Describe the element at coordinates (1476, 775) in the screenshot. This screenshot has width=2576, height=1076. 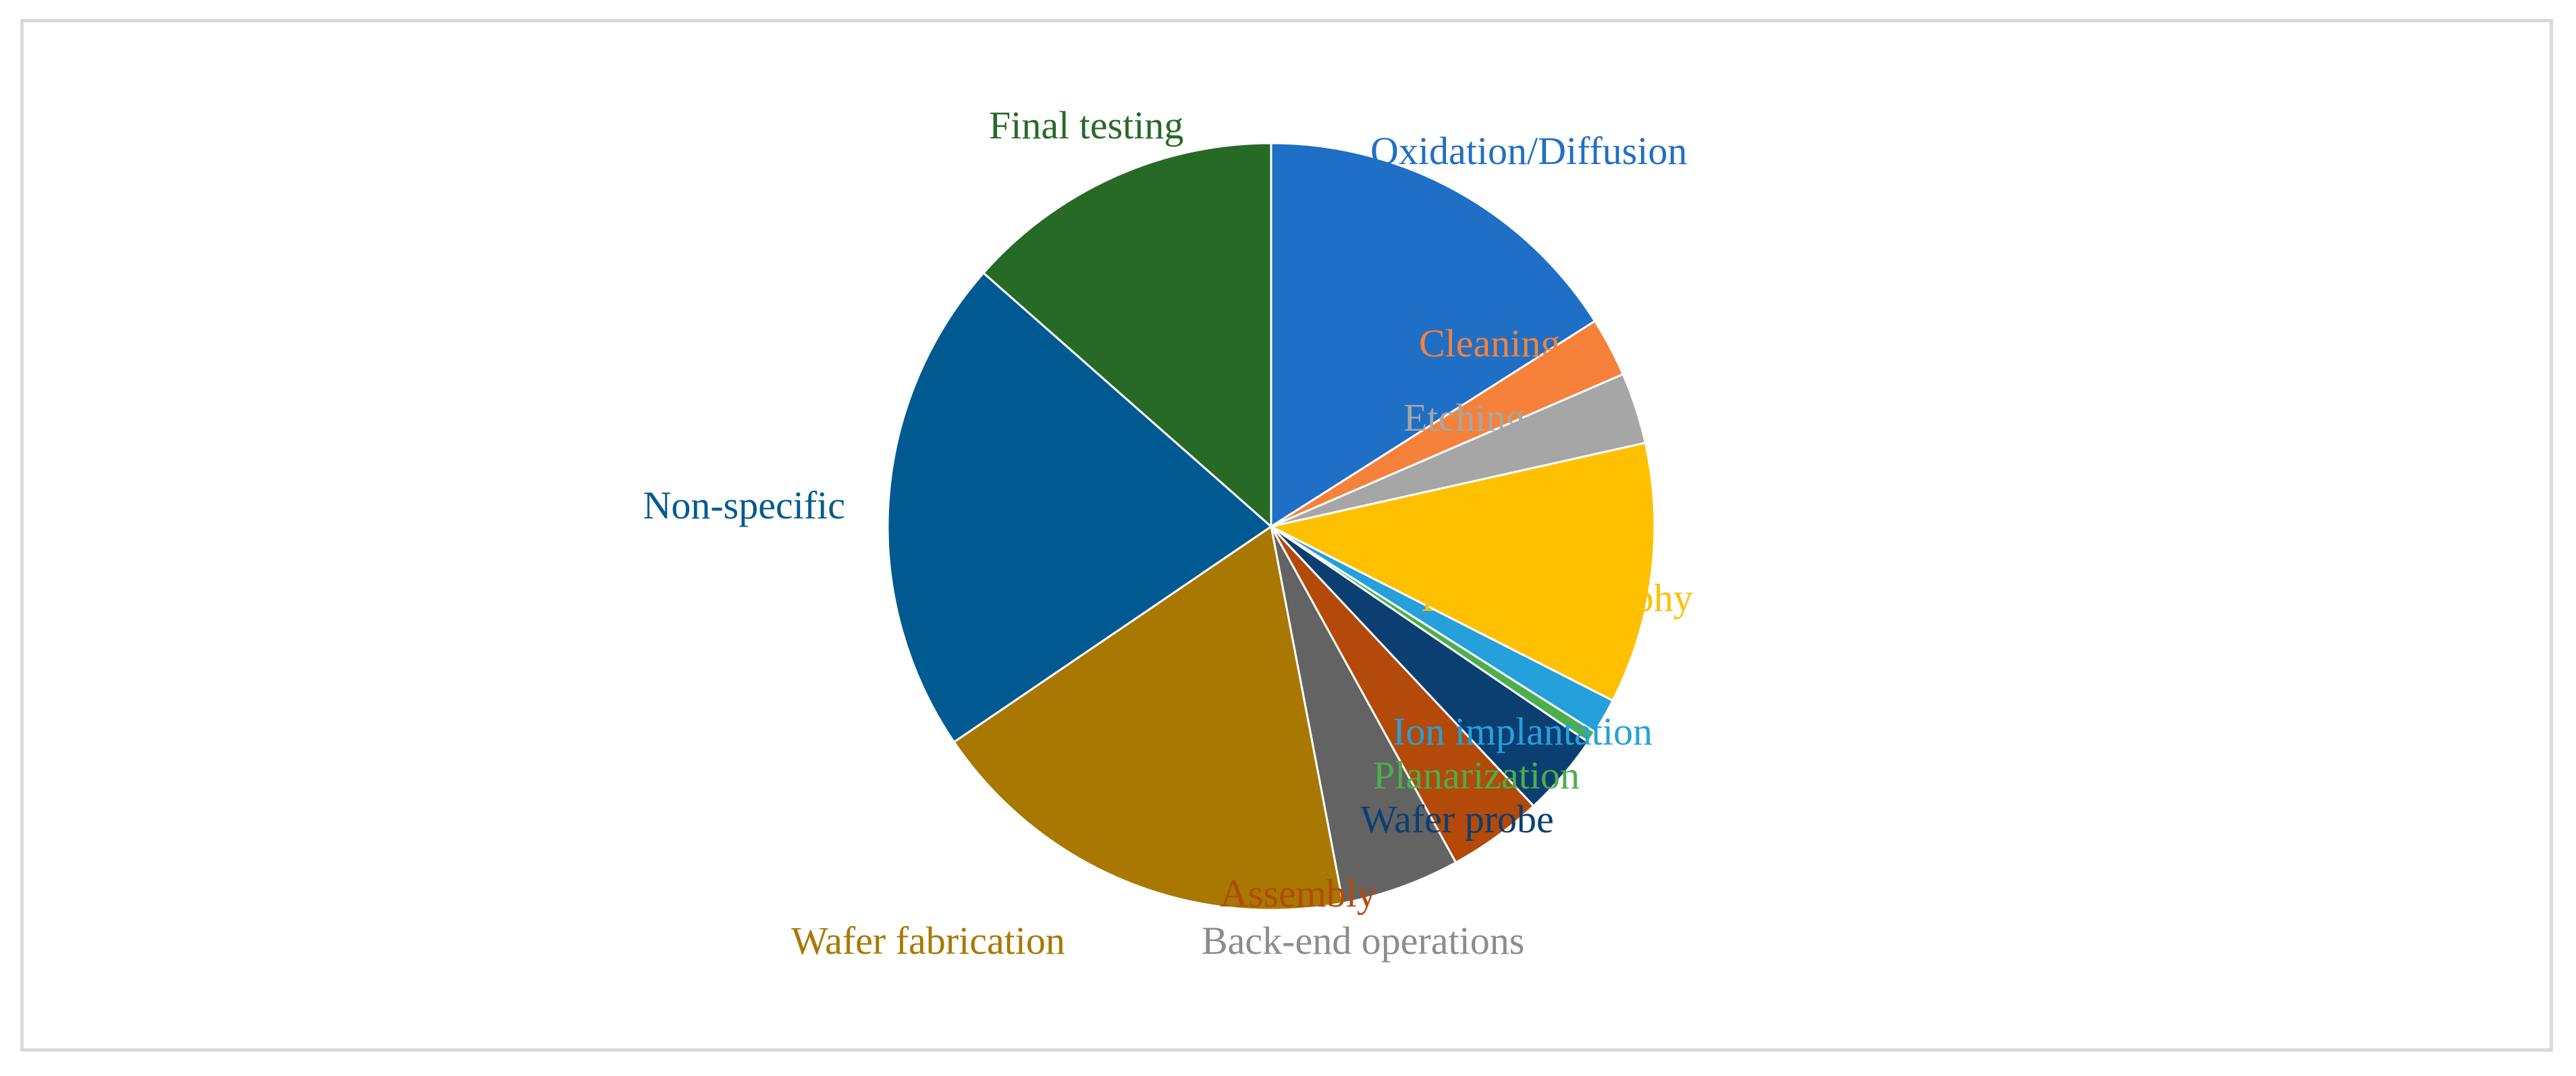
I see `slice-label-planarization: Planarization` at that location.